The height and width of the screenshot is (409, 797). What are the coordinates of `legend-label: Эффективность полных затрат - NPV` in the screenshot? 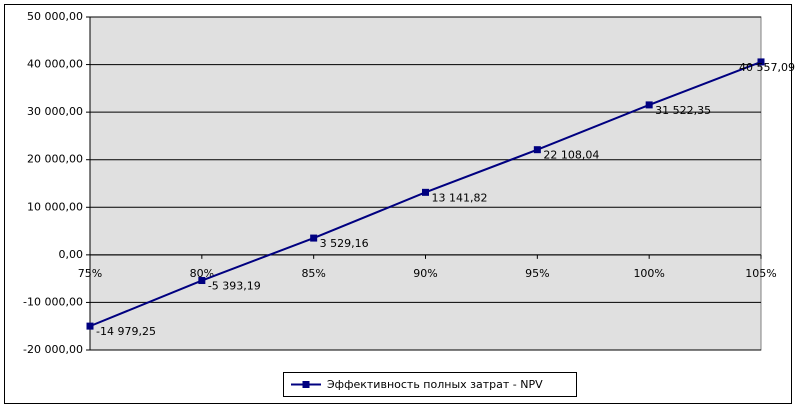 It's located at (435, 384).